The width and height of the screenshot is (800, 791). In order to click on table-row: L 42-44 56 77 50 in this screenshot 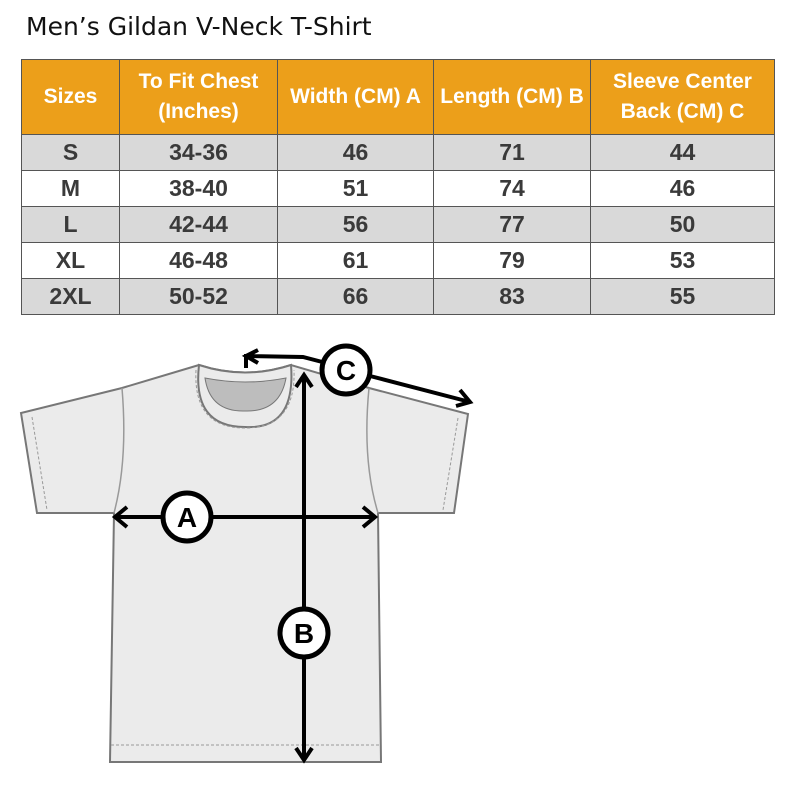, I will do `click(398, 224)`.